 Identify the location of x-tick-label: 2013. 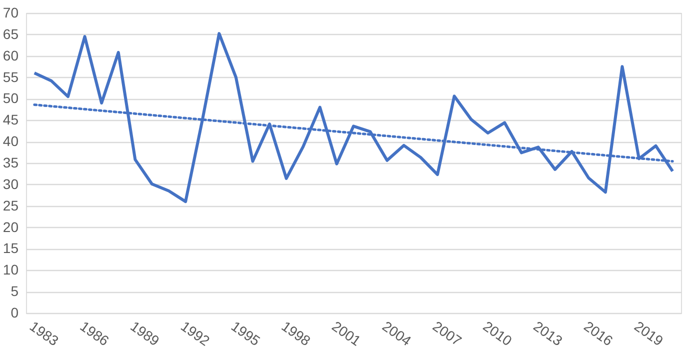
(548, 333).